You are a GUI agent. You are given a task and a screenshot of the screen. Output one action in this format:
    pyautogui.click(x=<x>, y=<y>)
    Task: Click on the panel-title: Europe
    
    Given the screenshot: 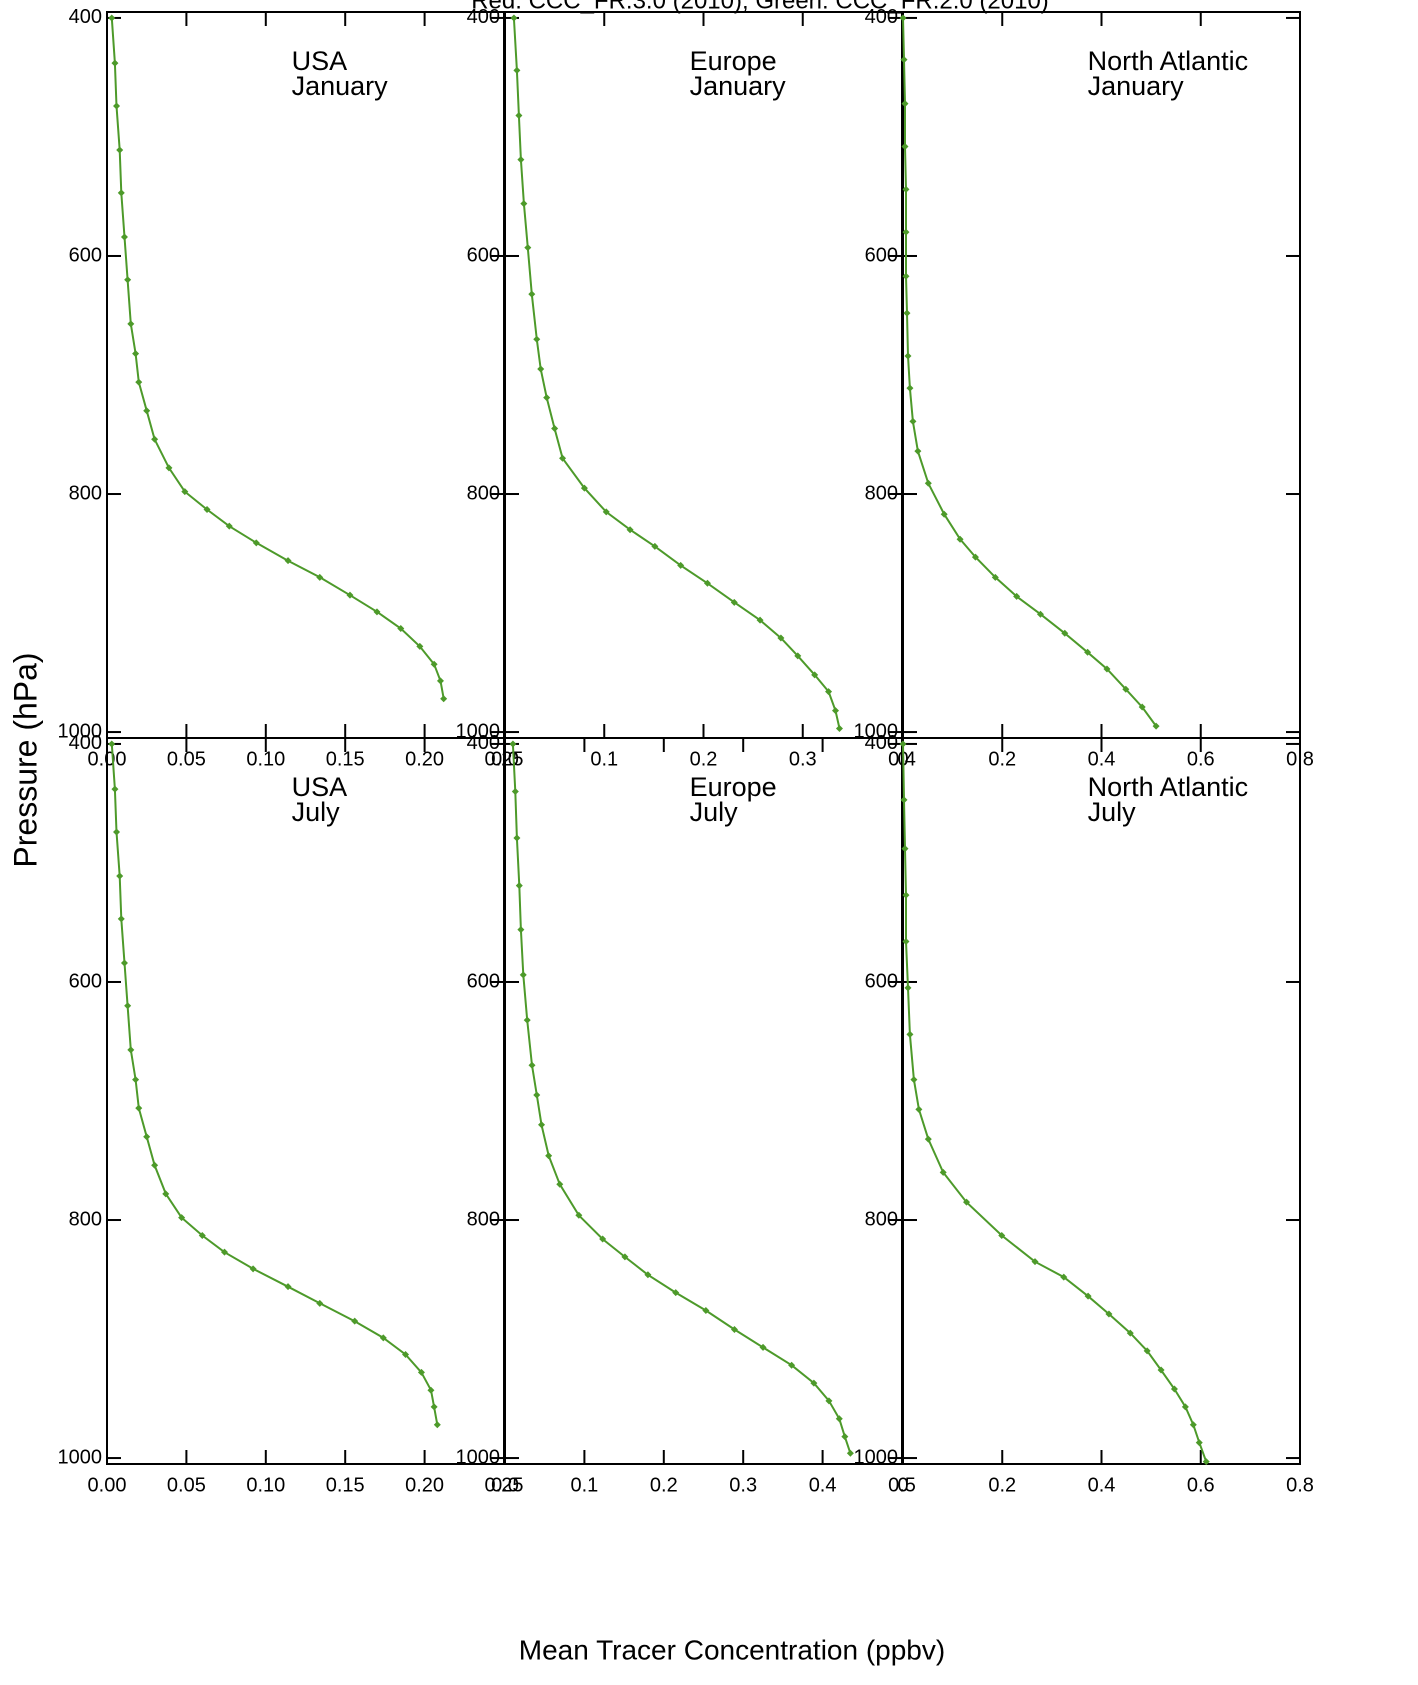 What is the action you would take?
    pyautogui.click(x=733, y=61)
    